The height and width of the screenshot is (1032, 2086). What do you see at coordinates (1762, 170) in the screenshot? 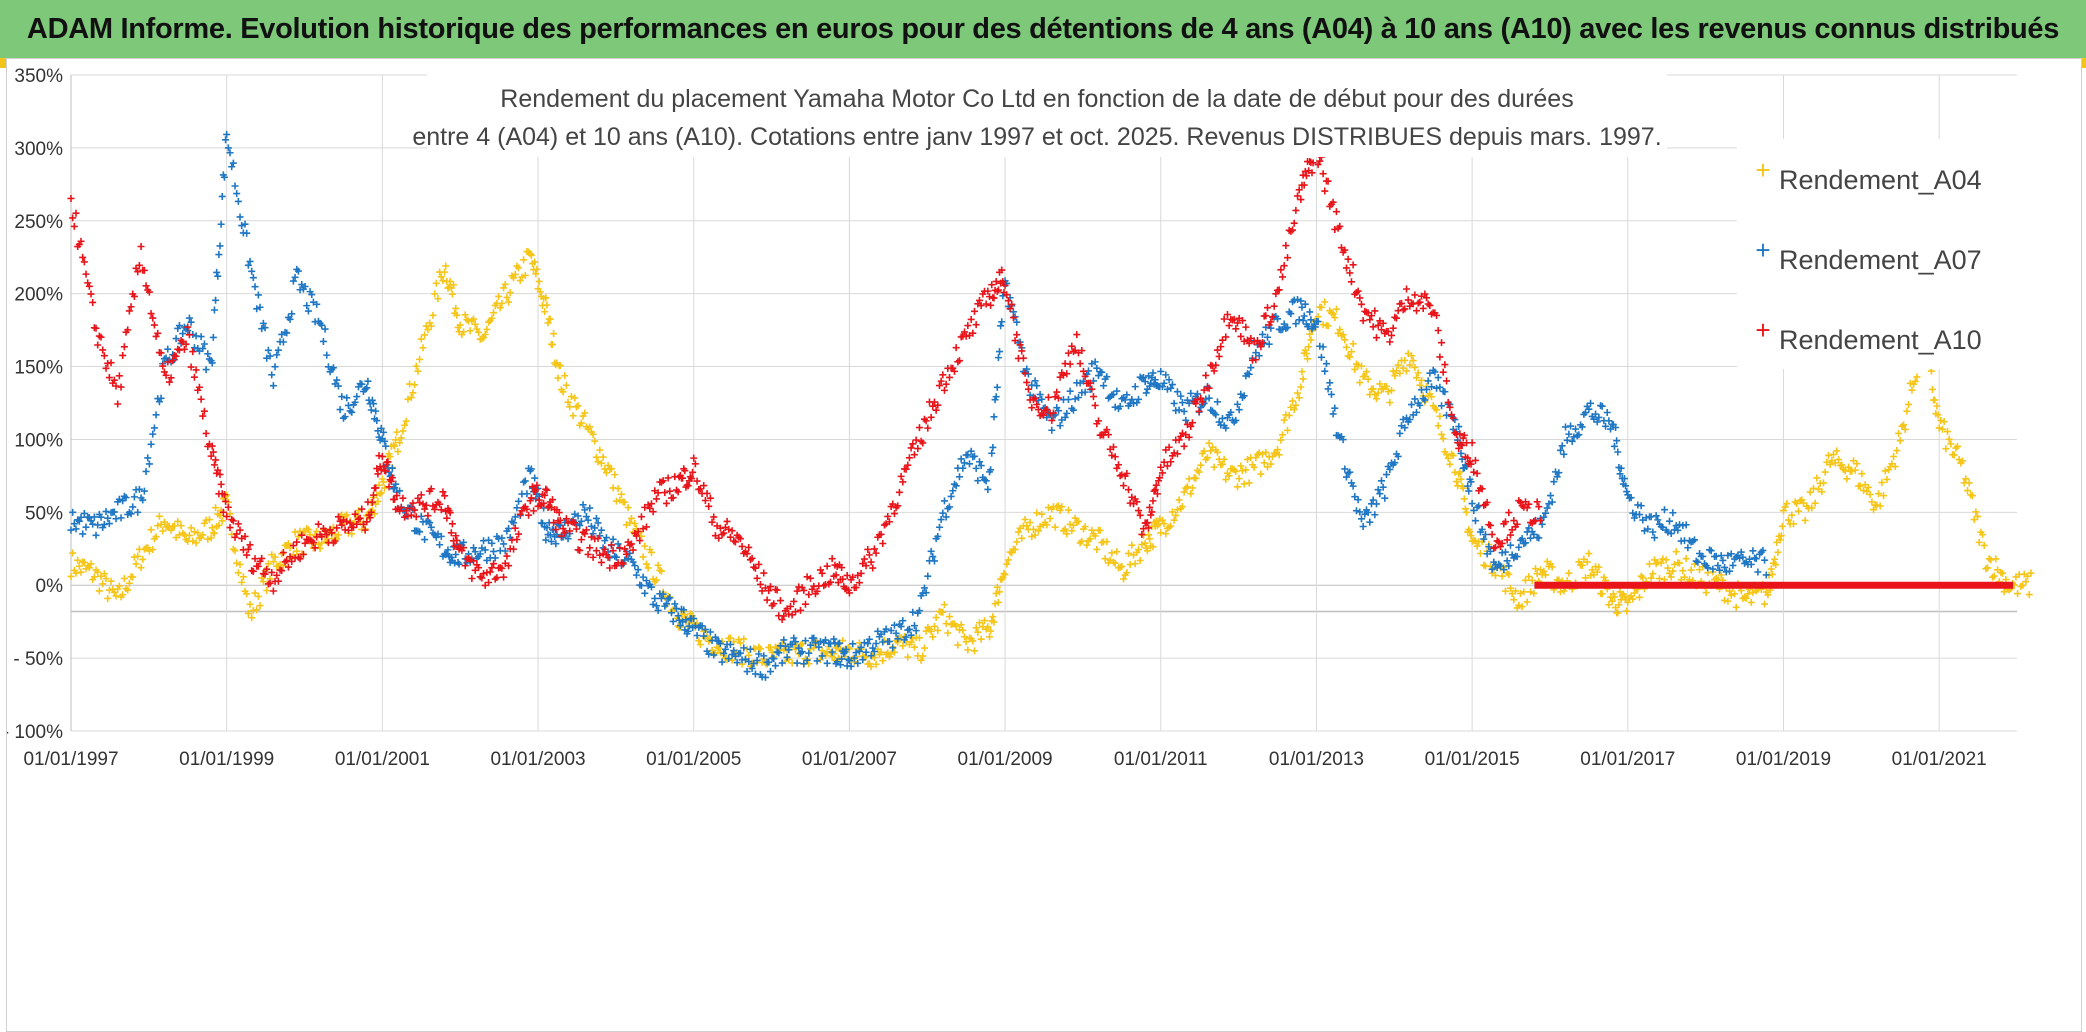
I see `legend-marker-a04: +` at bounding box center [1762, 170].